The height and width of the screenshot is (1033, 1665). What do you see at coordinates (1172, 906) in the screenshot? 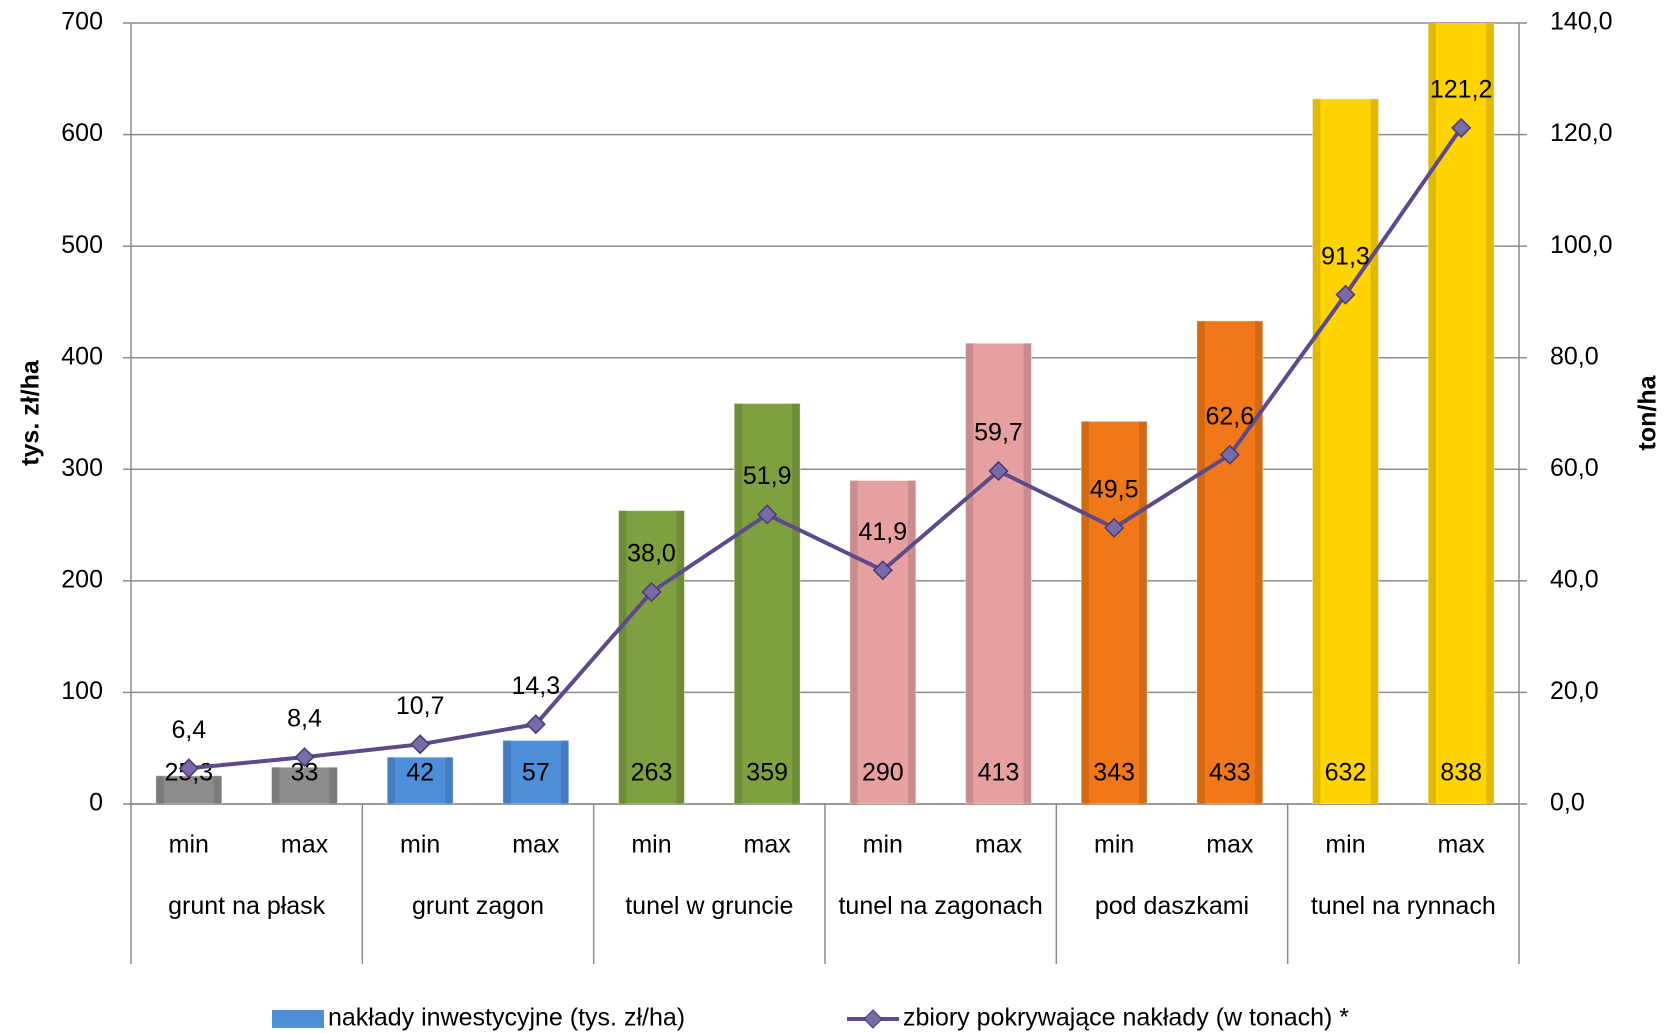
I see `group-label: pod daszkami` at bounding box center [1172, 906].